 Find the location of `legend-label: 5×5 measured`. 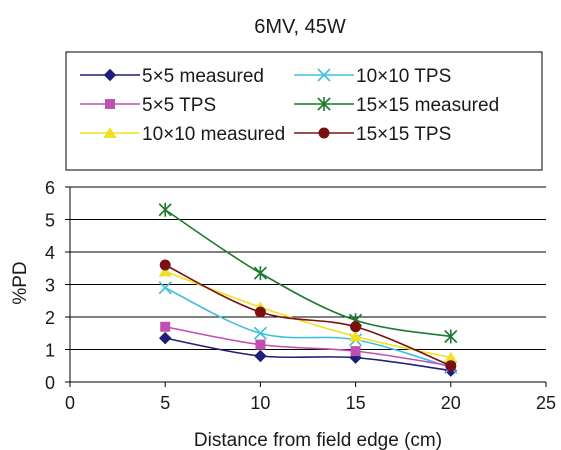

legend-label: 5×5 measured is located at coordinates (203, 76).